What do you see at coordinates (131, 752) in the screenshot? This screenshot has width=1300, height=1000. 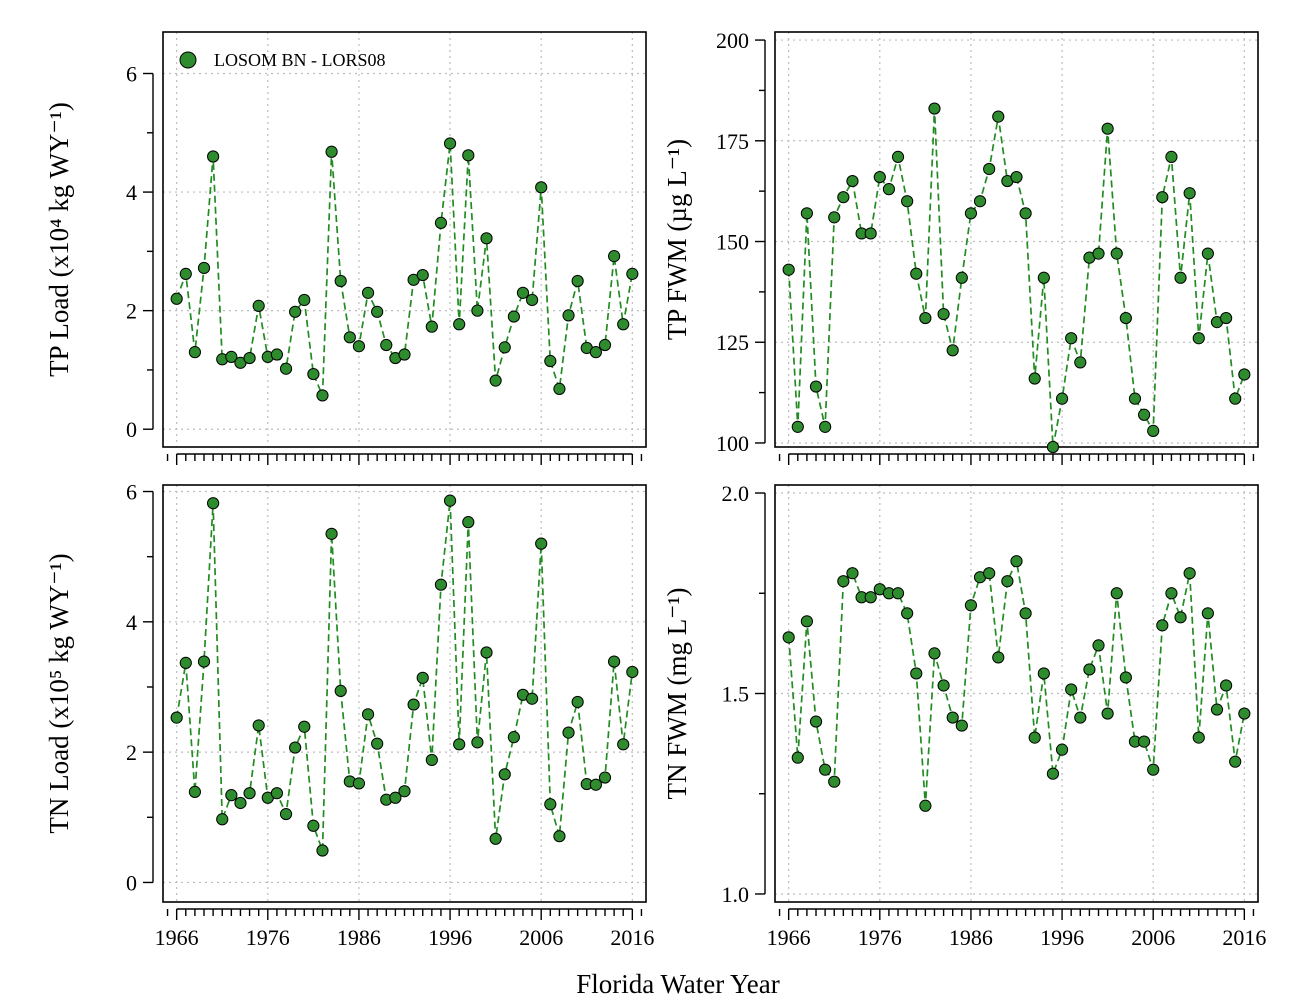 I see `y-tick-label: 2` at bounding box center [131, 752].